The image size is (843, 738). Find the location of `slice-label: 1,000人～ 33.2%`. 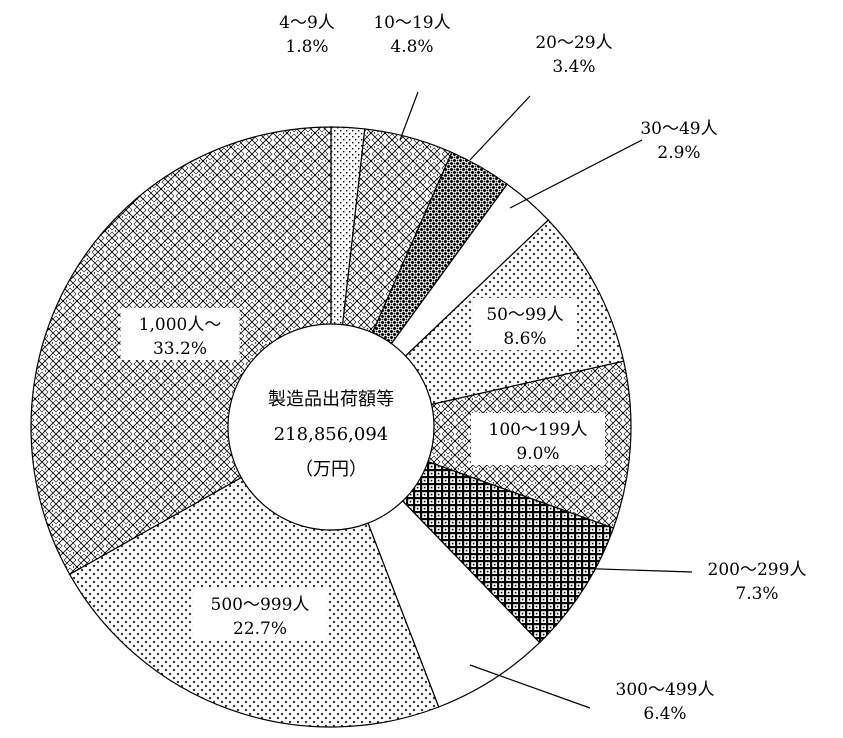

slice-label: 1,000人～ 33.2% is located at coordinates (180, 334).